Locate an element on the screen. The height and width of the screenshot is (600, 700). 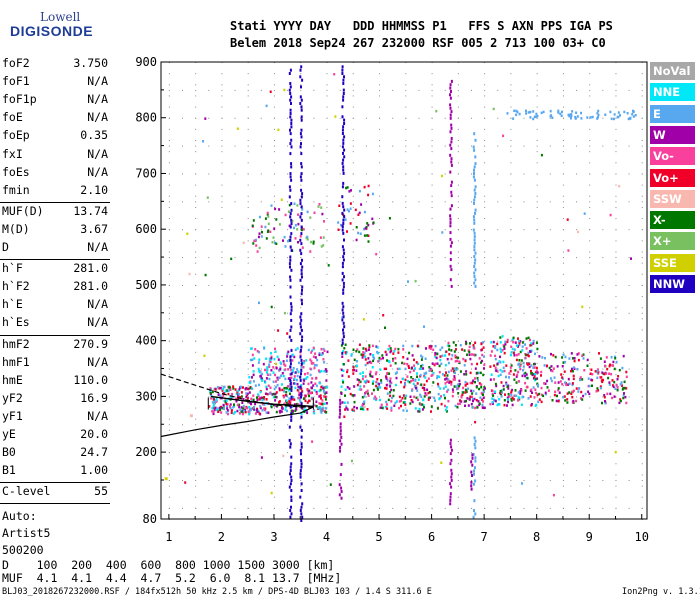
trace-layer is located at coordinates (237, 427).